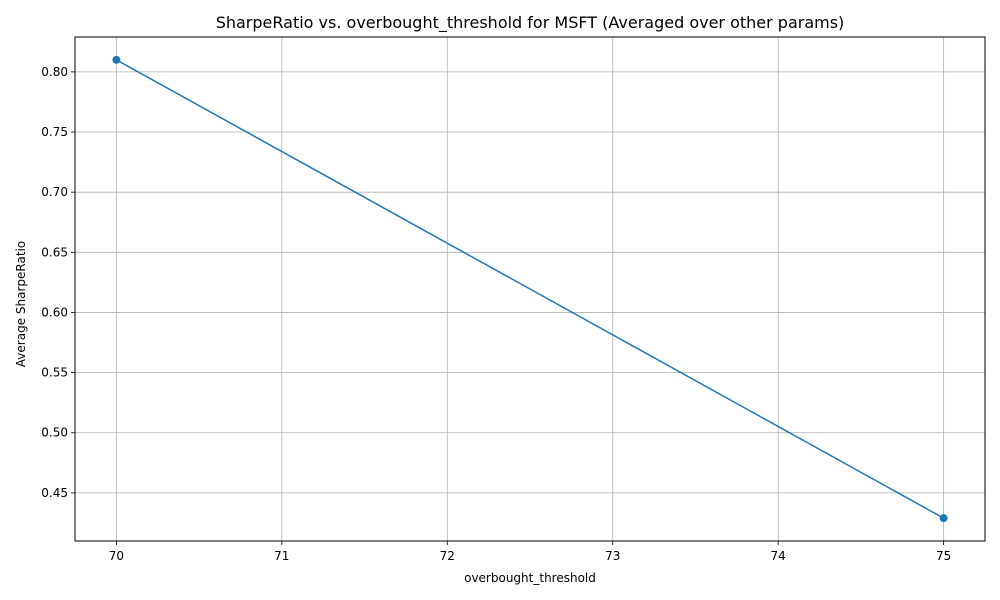  I want to click on y-tick-label: 0.55, so click(54, 373).